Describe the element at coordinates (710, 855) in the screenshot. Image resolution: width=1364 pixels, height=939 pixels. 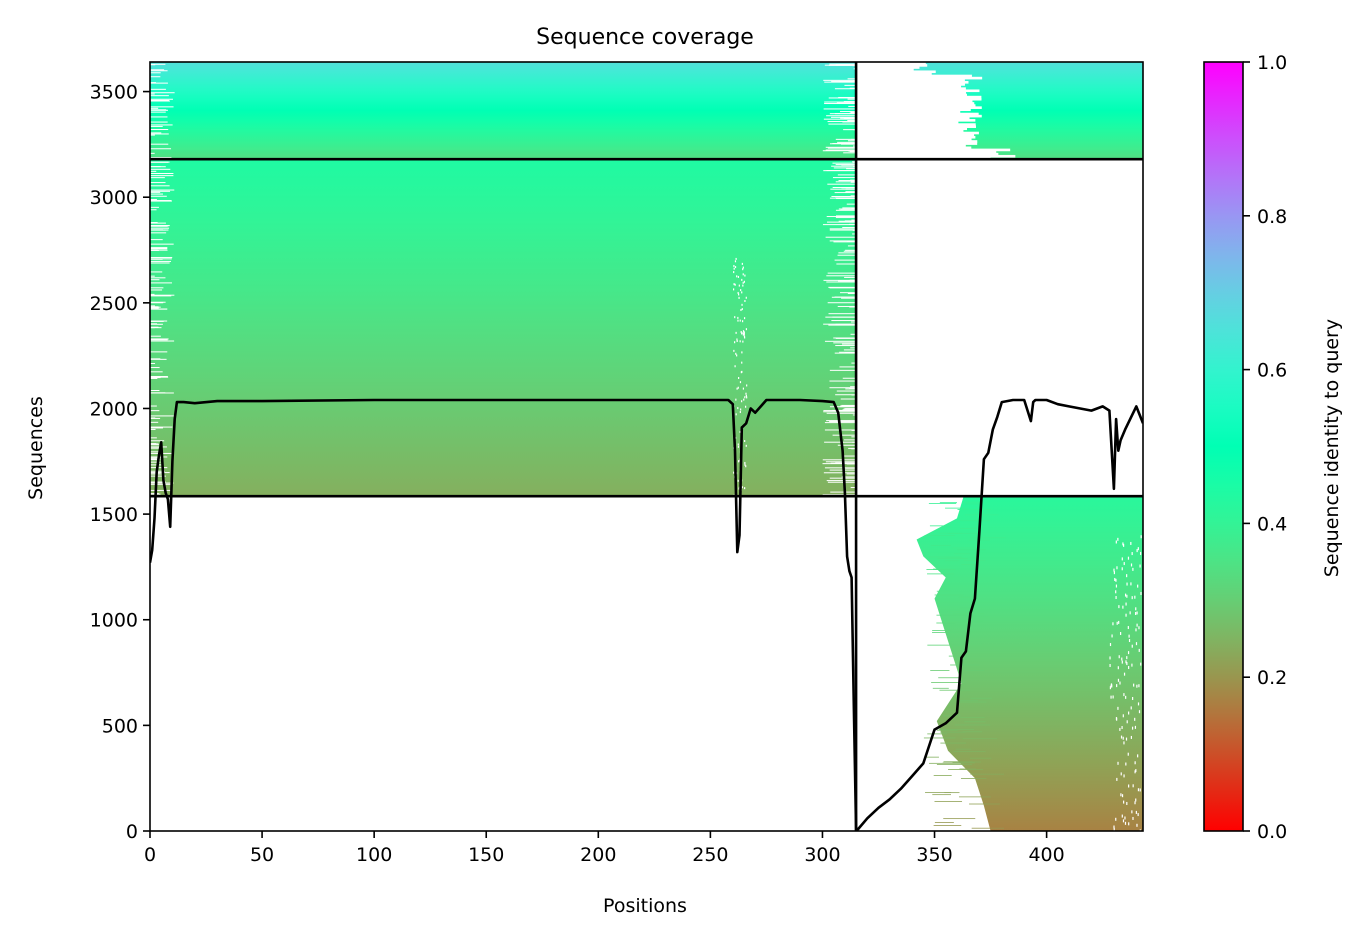
I see `x-tick-label: 250` at that location.